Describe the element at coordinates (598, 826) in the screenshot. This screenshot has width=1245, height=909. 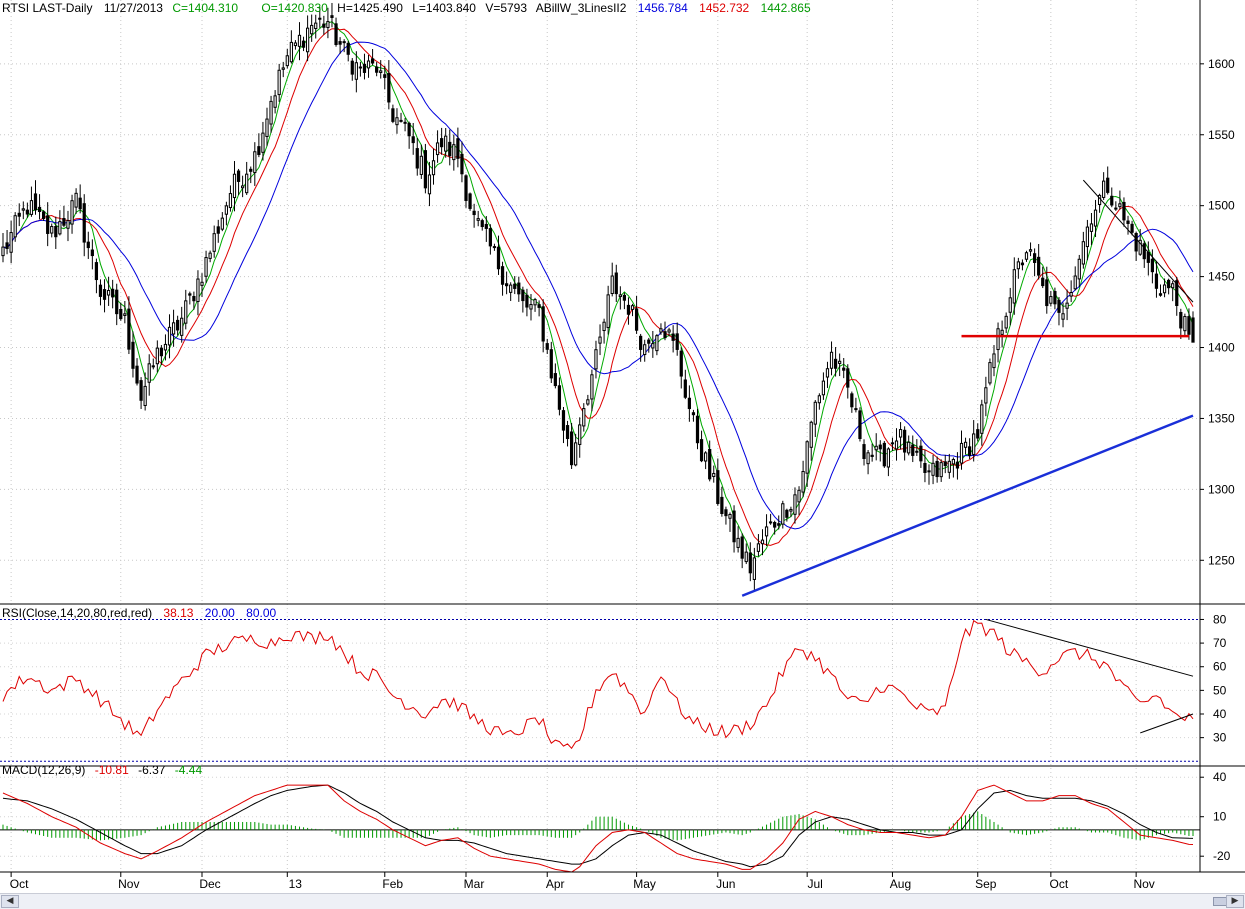
I see `macd-signal-line` at that location.